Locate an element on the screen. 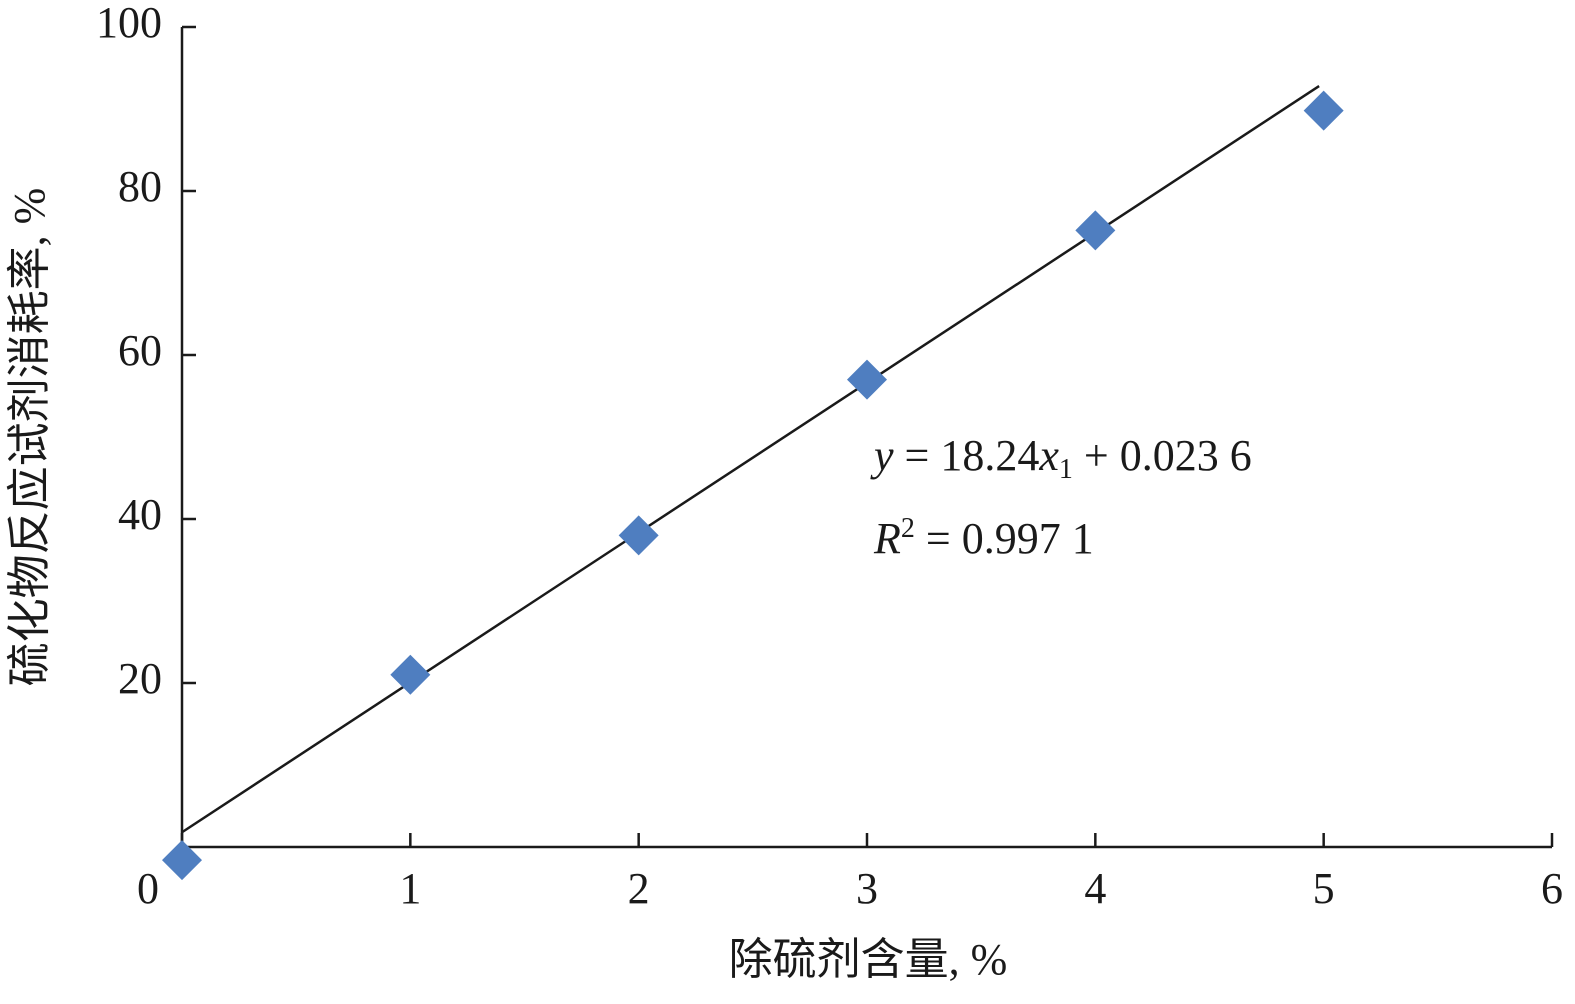  x-tick-label: 4 is located at coordinates (1095, 888).